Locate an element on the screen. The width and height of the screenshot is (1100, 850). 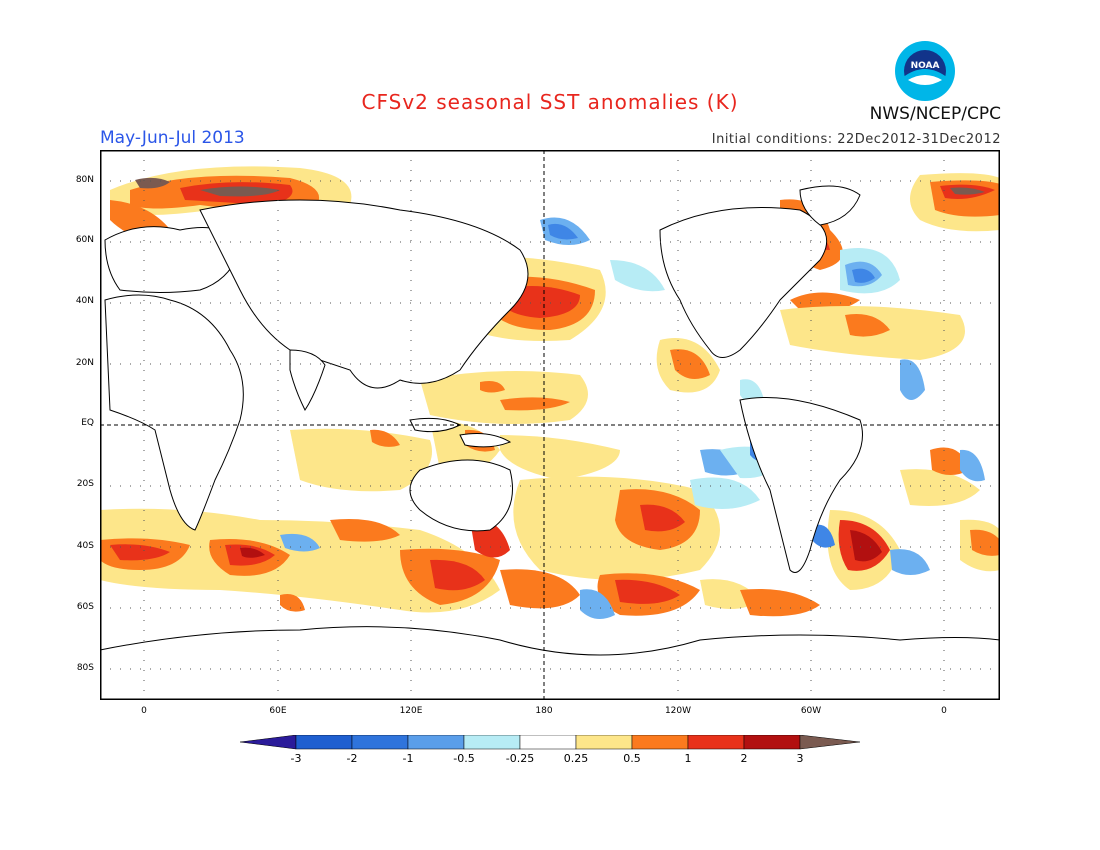
lat-label: 20S is located at coordinates (85, 484).